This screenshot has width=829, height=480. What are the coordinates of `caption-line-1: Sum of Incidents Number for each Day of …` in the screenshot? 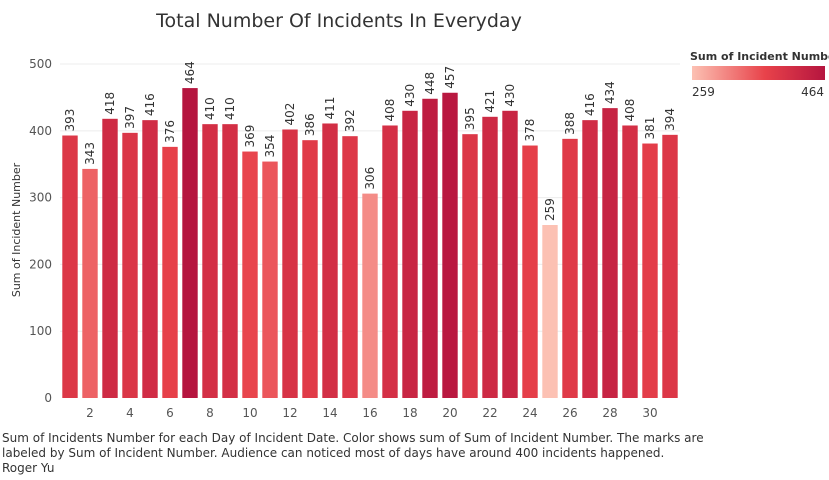 It's located at (353, 438).